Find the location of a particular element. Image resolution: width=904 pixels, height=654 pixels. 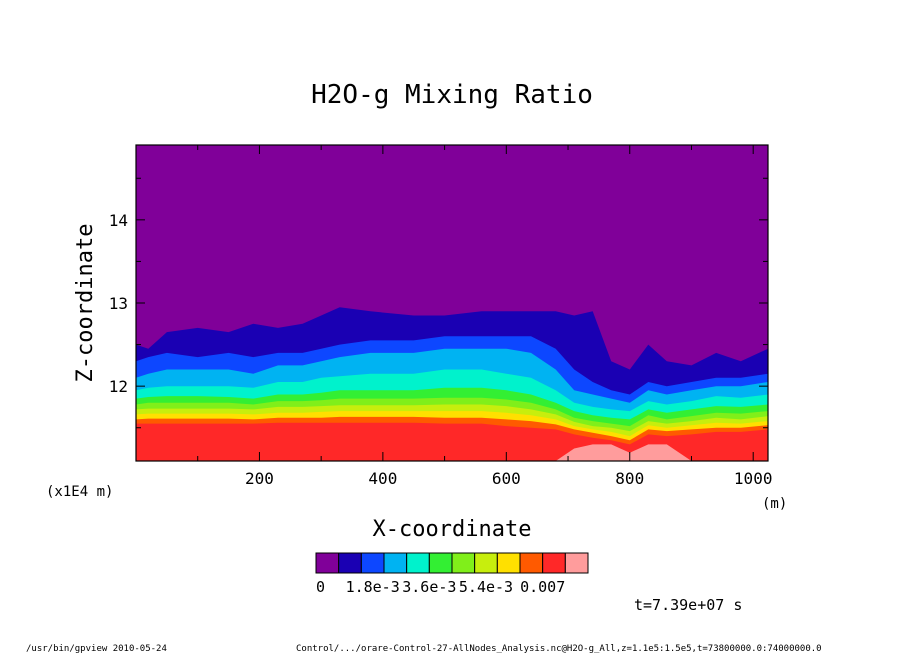

colorbar-label: 5.4e-3 is located at coordinates (486, 587).